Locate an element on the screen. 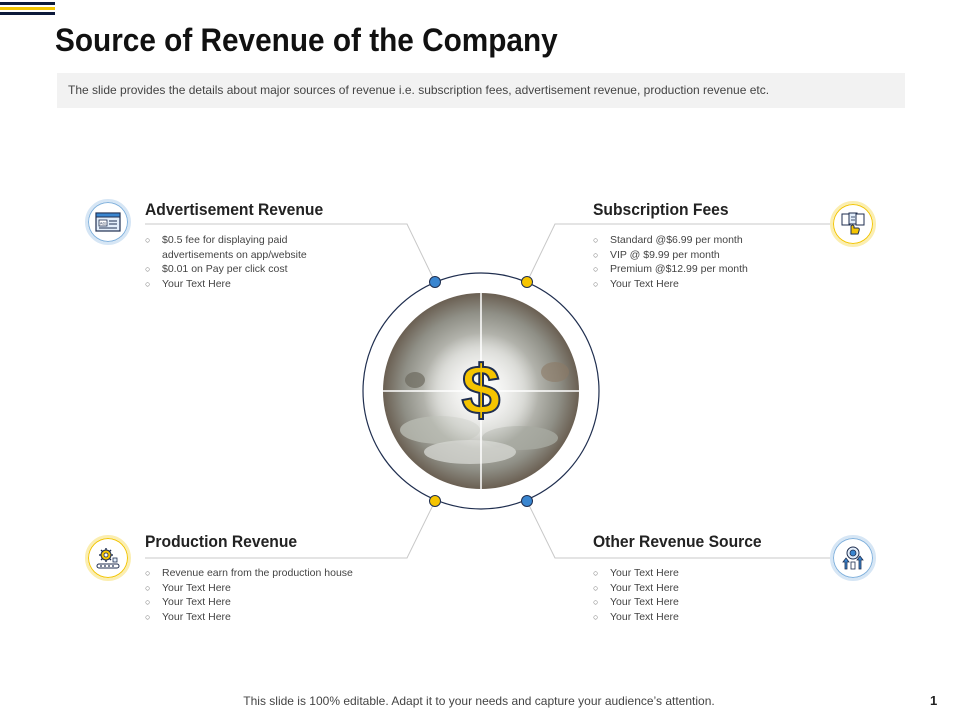 This screenshot has width=960, height=720. page-title: Source of Revenue of the Company is located at coordinates (306, 40).